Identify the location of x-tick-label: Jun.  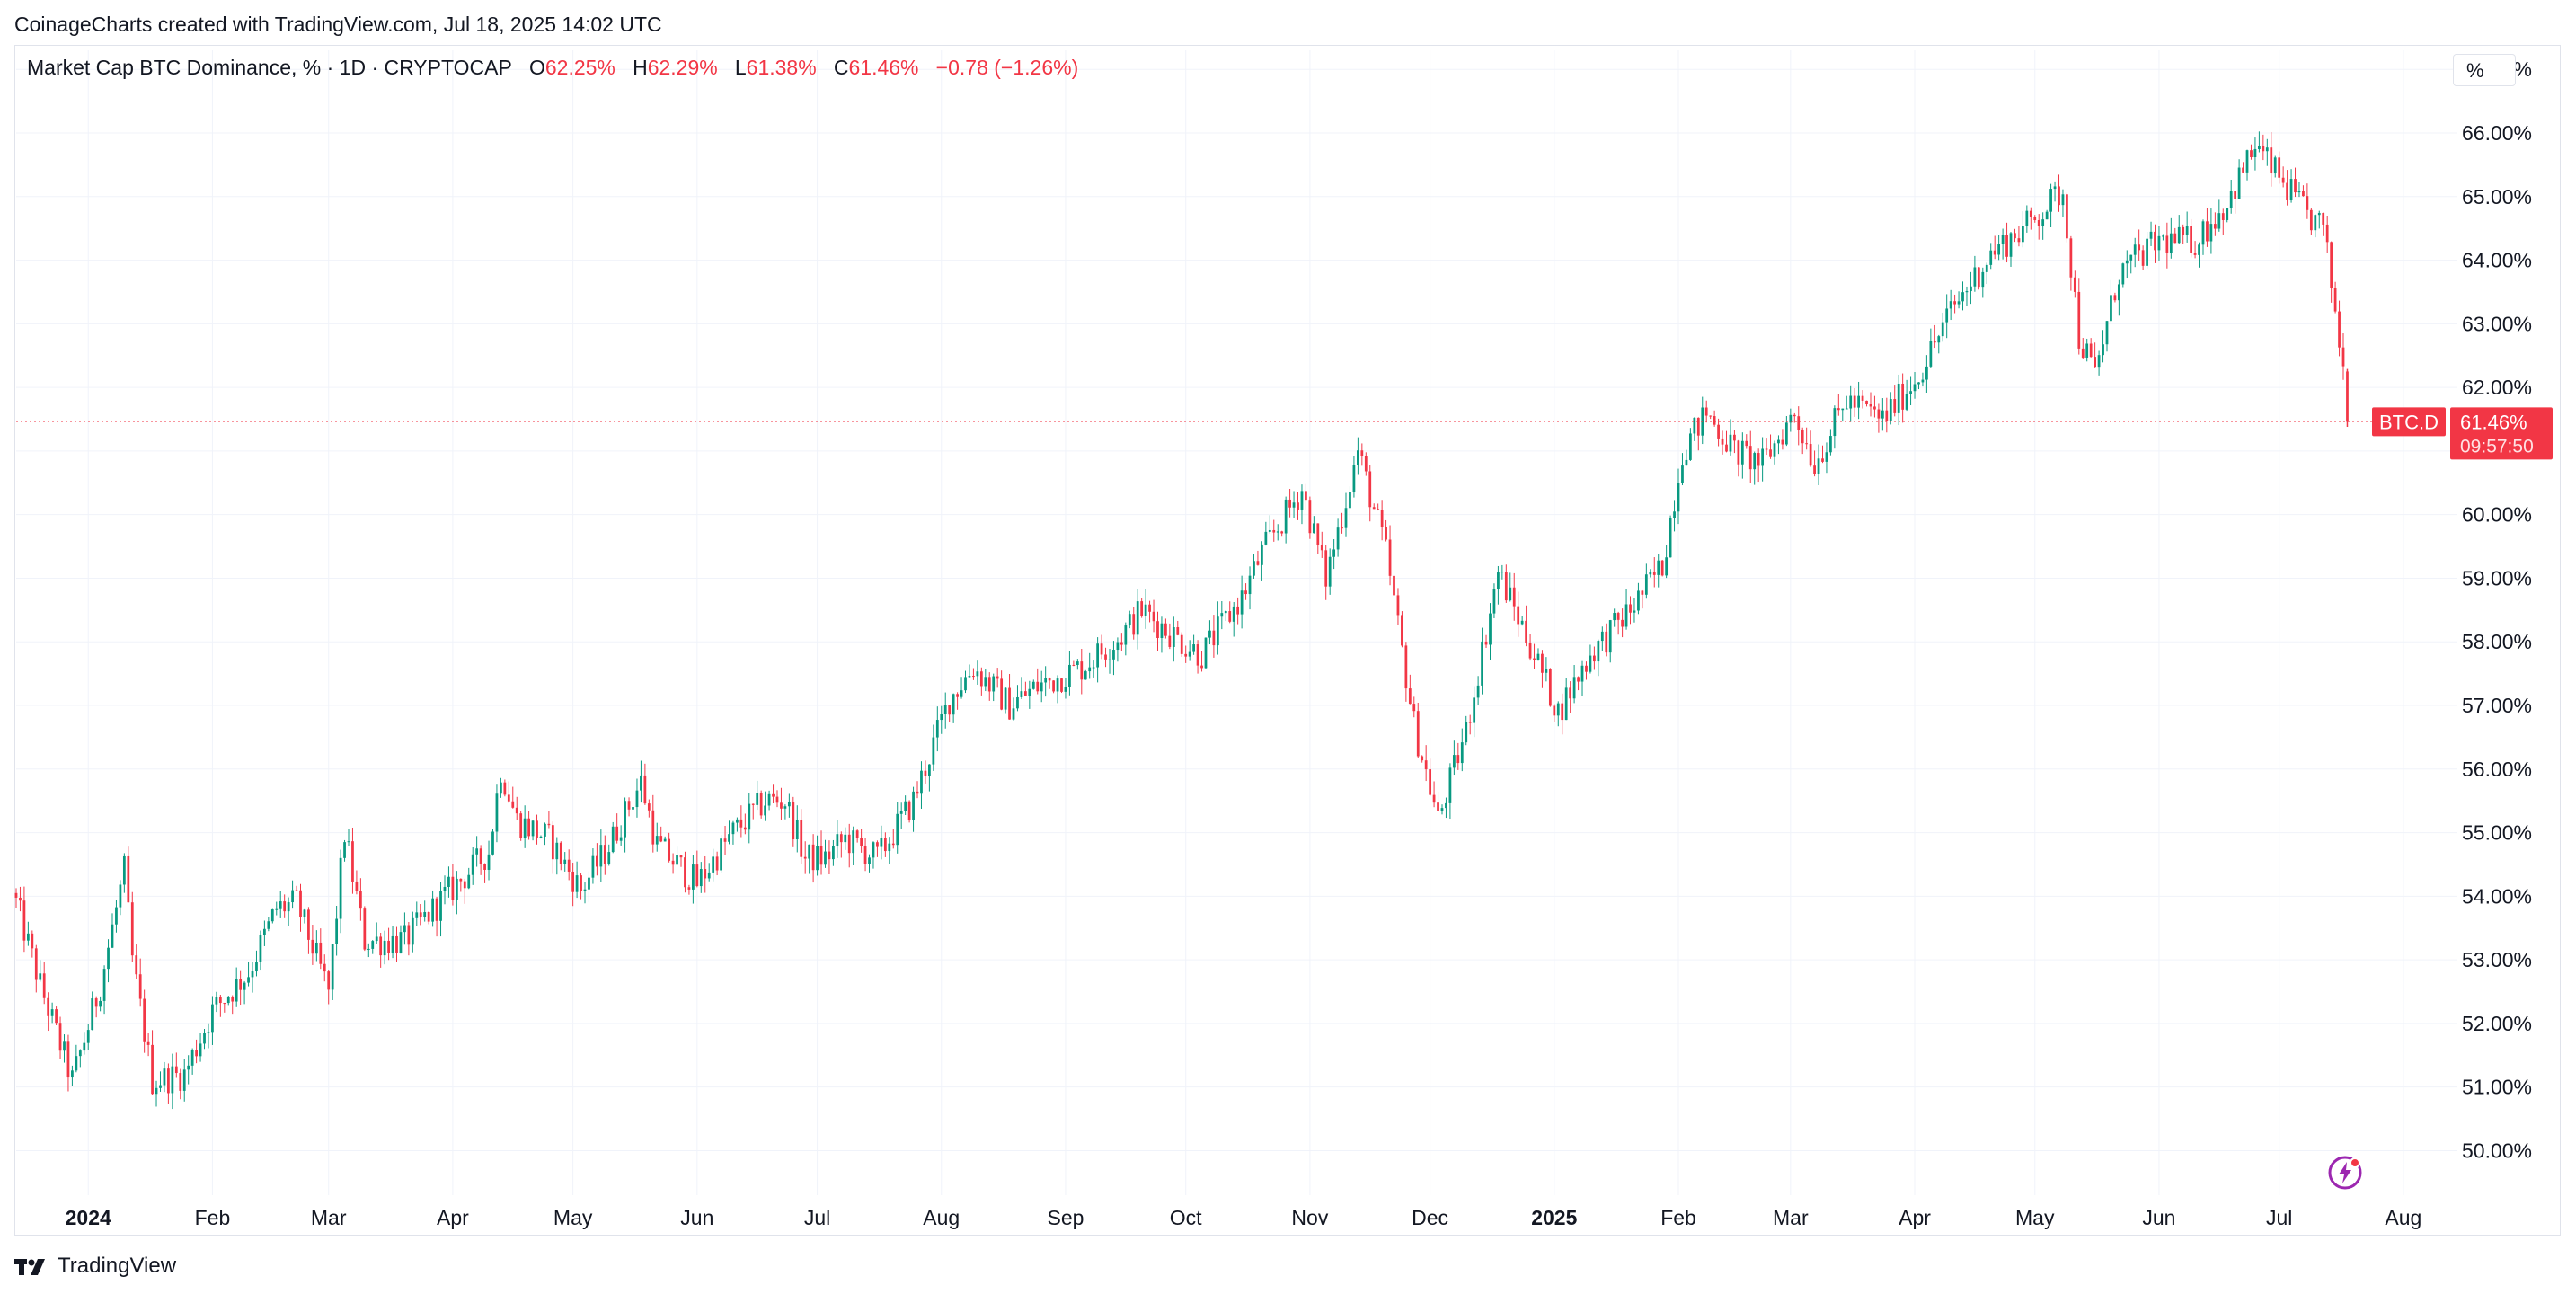
(2159, 1217).